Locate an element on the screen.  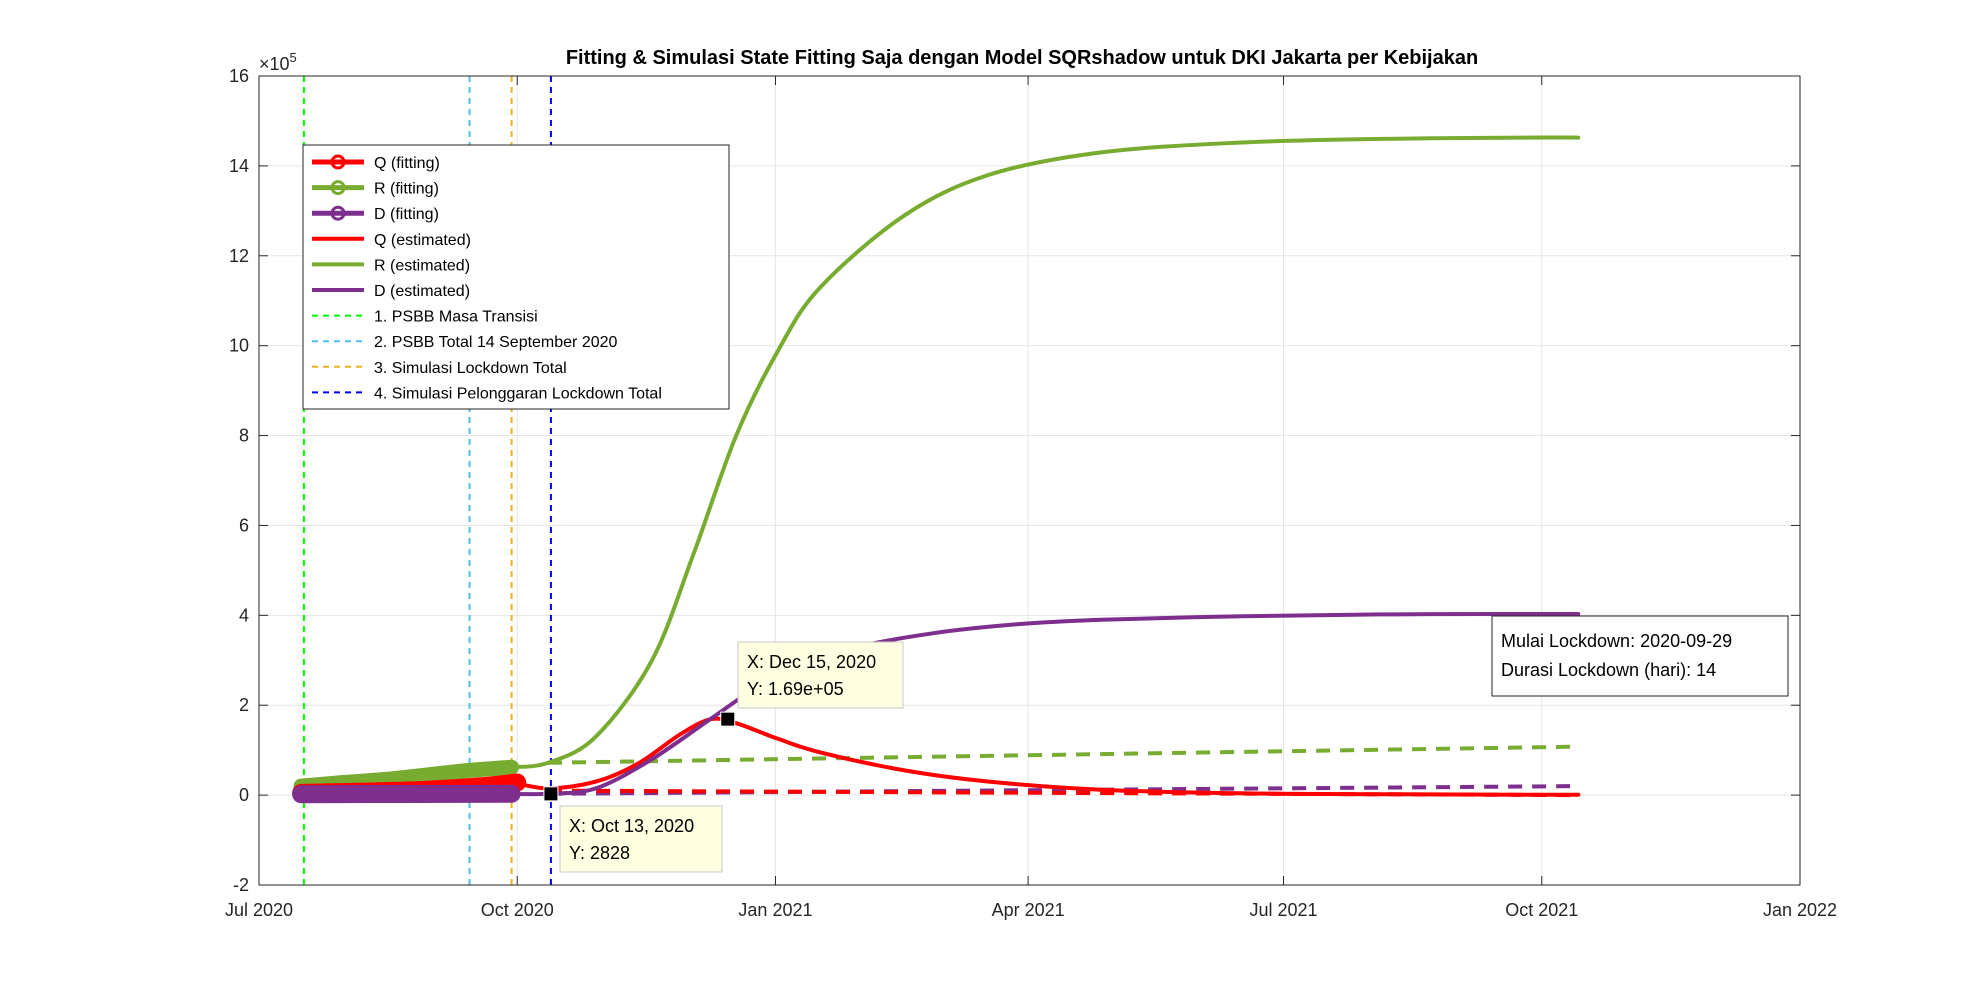
y-tick-label: -2 is located at coordinates (241, 885).